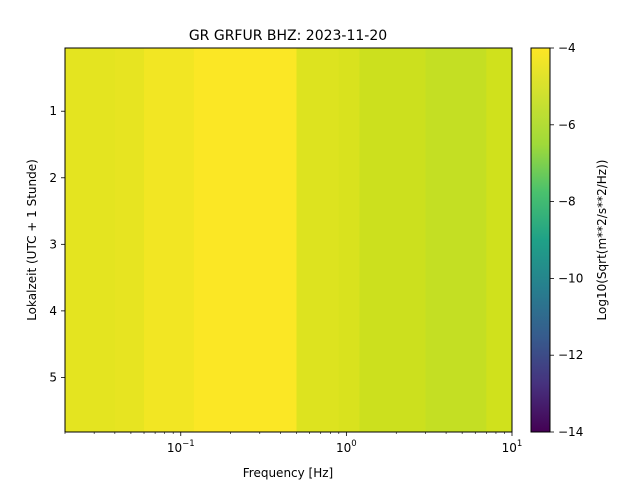  What do you see at coordinates (567, 125) in the screenshot?
I see `colorbar-tick-label: −6` at bounding box center [567, 125].